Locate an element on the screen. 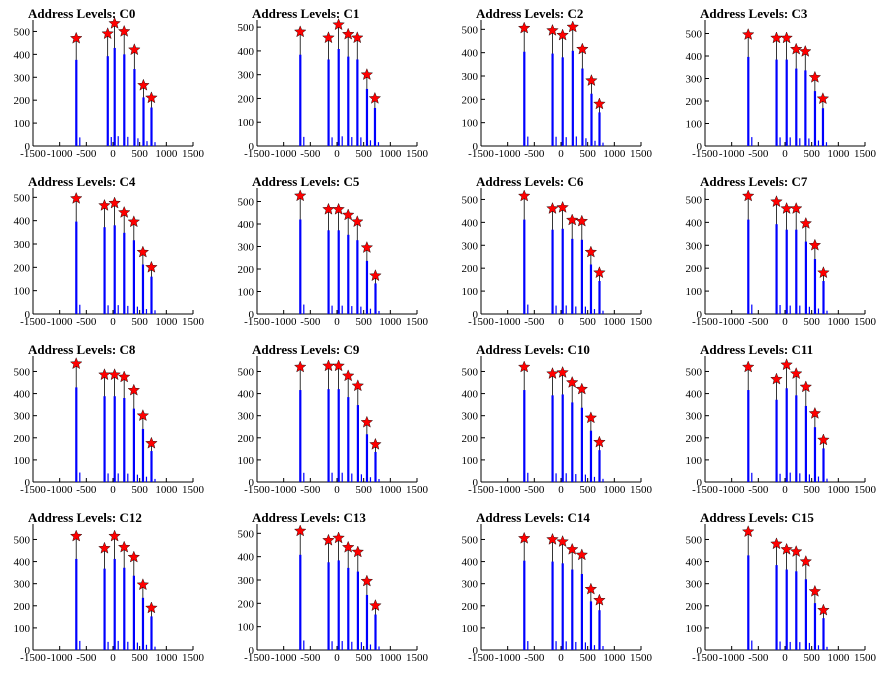 This screenshot has height=677, width=896. chart-title: Address Levels: C15 is located at coordinates (757, 517).